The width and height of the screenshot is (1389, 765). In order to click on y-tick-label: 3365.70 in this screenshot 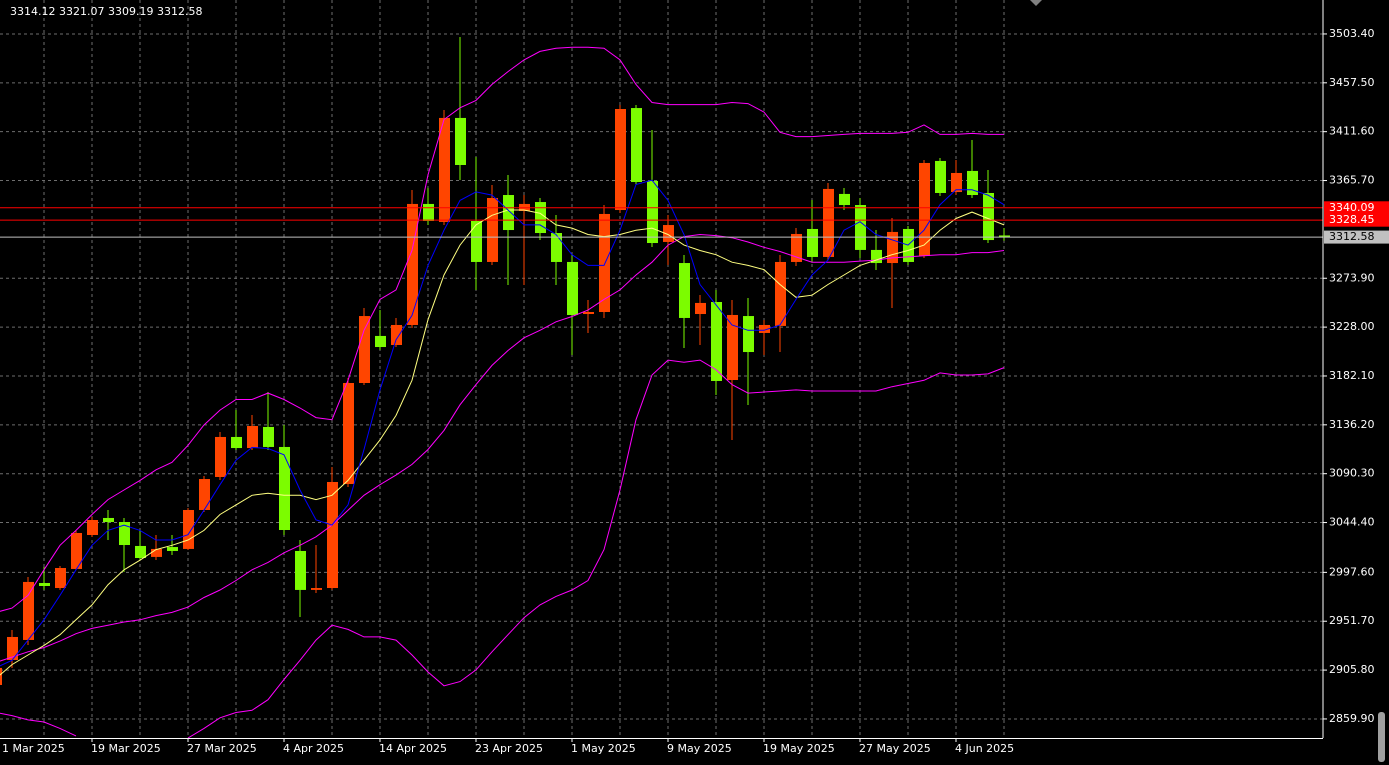, I will do `click(1352, 180)`.